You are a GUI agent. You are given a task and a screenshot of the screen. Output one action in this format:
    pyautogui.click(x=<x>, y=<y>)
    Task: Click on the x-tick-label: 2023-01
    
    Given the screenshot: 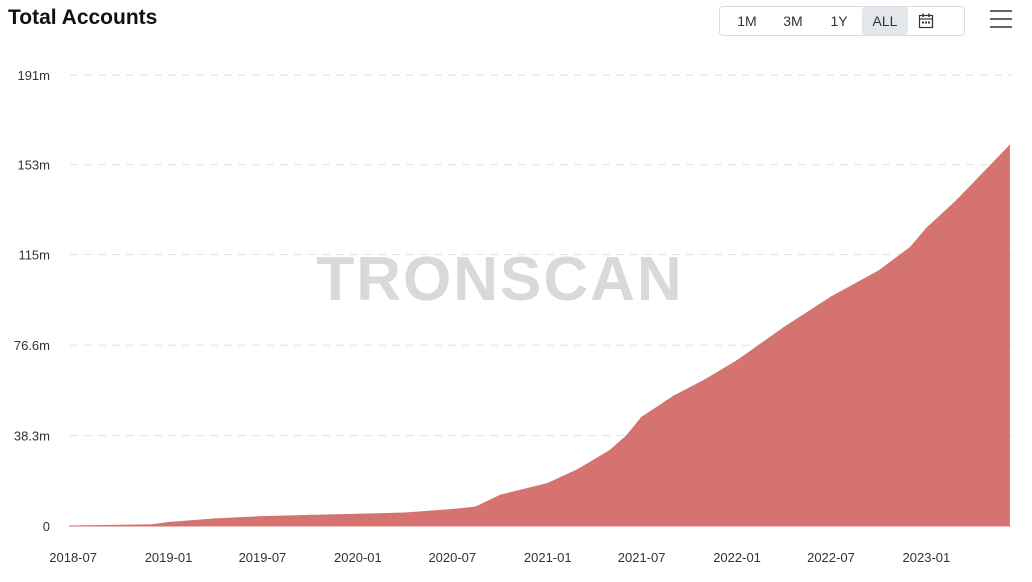 What is the action you would take?
    pyautogui.click(x=927, y=557)
    